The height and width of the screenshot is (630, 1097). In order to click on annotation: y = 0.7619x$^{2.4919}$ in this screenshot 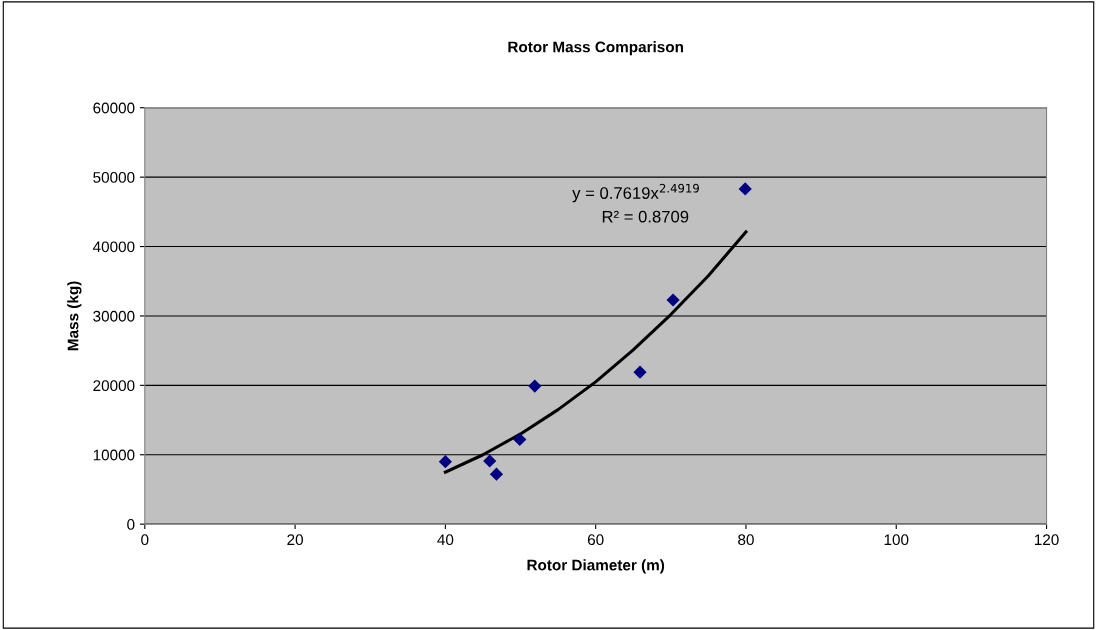, I will do `click(635, 193)`.